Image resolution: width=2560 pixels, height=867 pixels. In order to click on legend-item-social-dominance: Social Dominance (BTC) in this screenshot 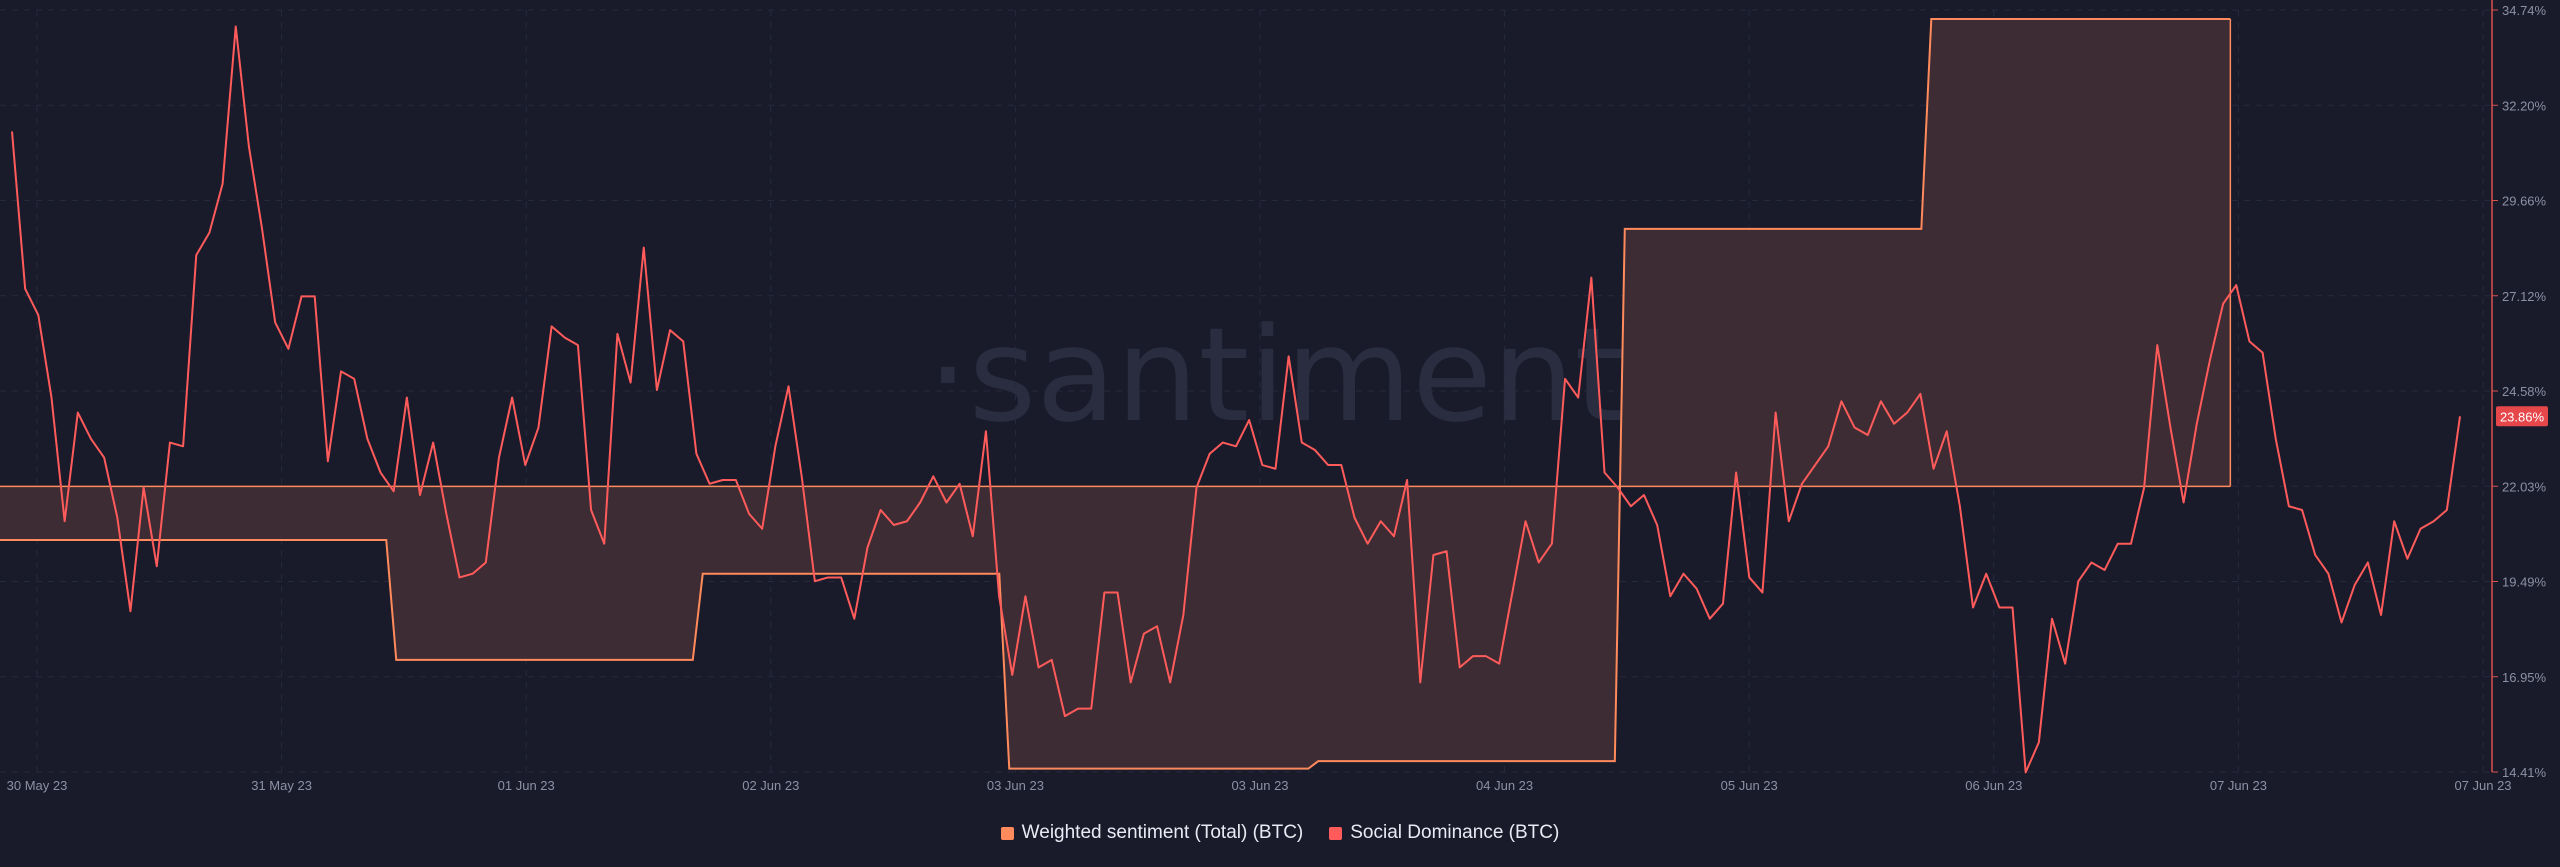, I will do `click(1444, 833)`.